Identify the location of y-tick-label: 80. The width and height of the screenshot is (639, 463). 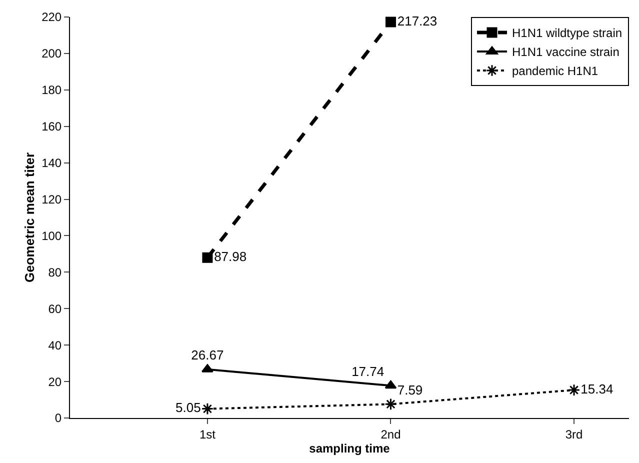
(55, 272).